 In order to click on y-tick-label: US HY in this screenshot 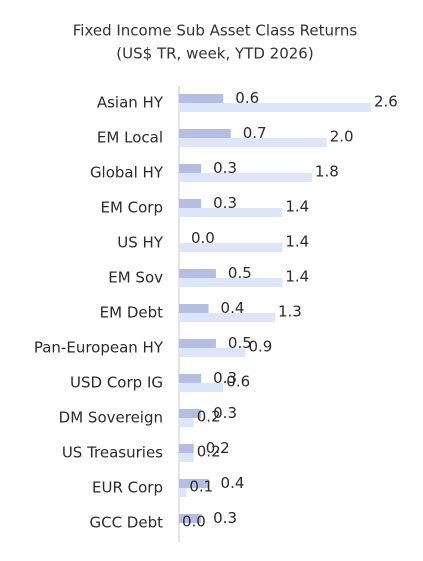, I will do `click(140, 243)`.